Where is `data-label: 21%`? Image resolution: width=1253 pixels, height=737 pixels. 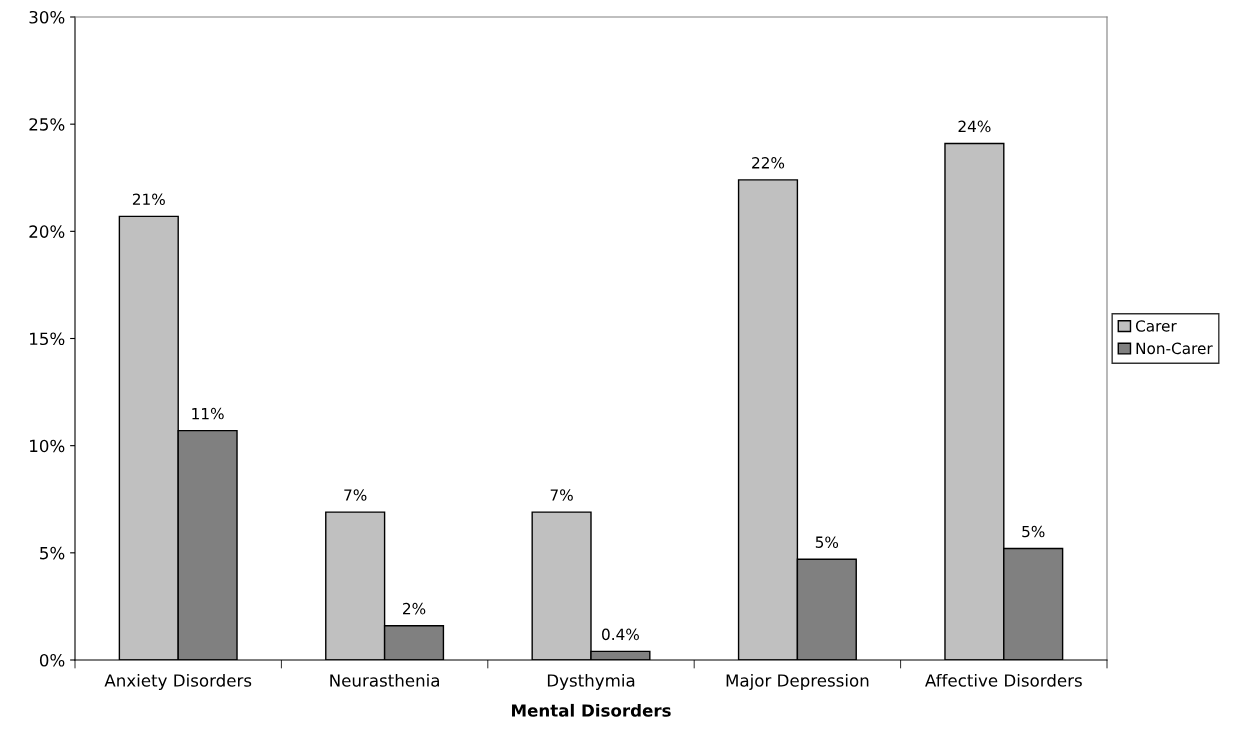 data-label: 21% is located at coordinates (148, 199).